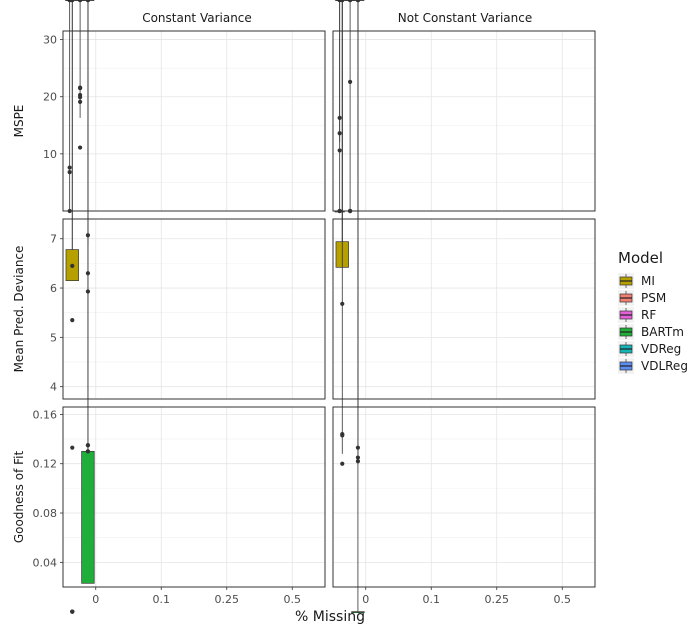 This screenshot has width=700, height=630. What do you see at coordinates (636, 281) in the screenshot?
I see `legend-item-mi: MI` at bounding box center [636, 281].